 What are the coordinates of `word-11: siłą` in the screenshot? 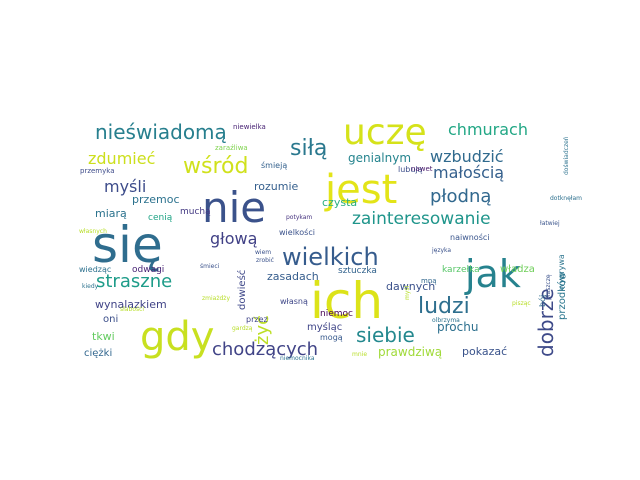 It's located at (308, 148).